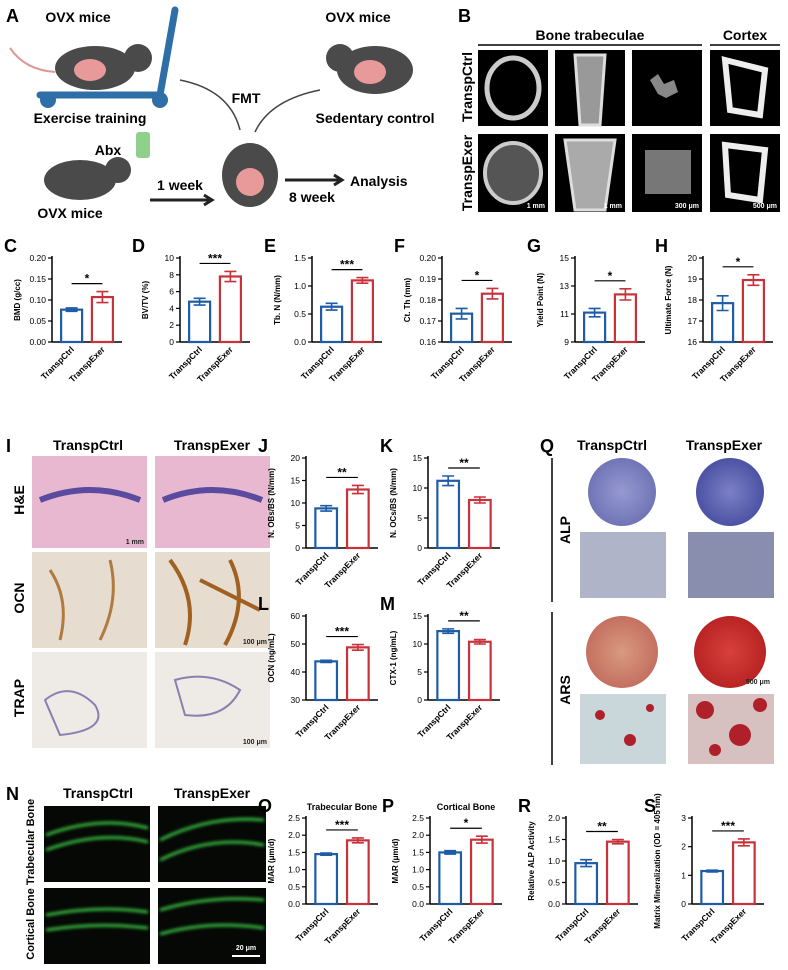 This screenshot has width=788, height=970. Describe the element at coordinates (467, 87) in the screenshot. I see `row-label: TranspCtrl` at that location.